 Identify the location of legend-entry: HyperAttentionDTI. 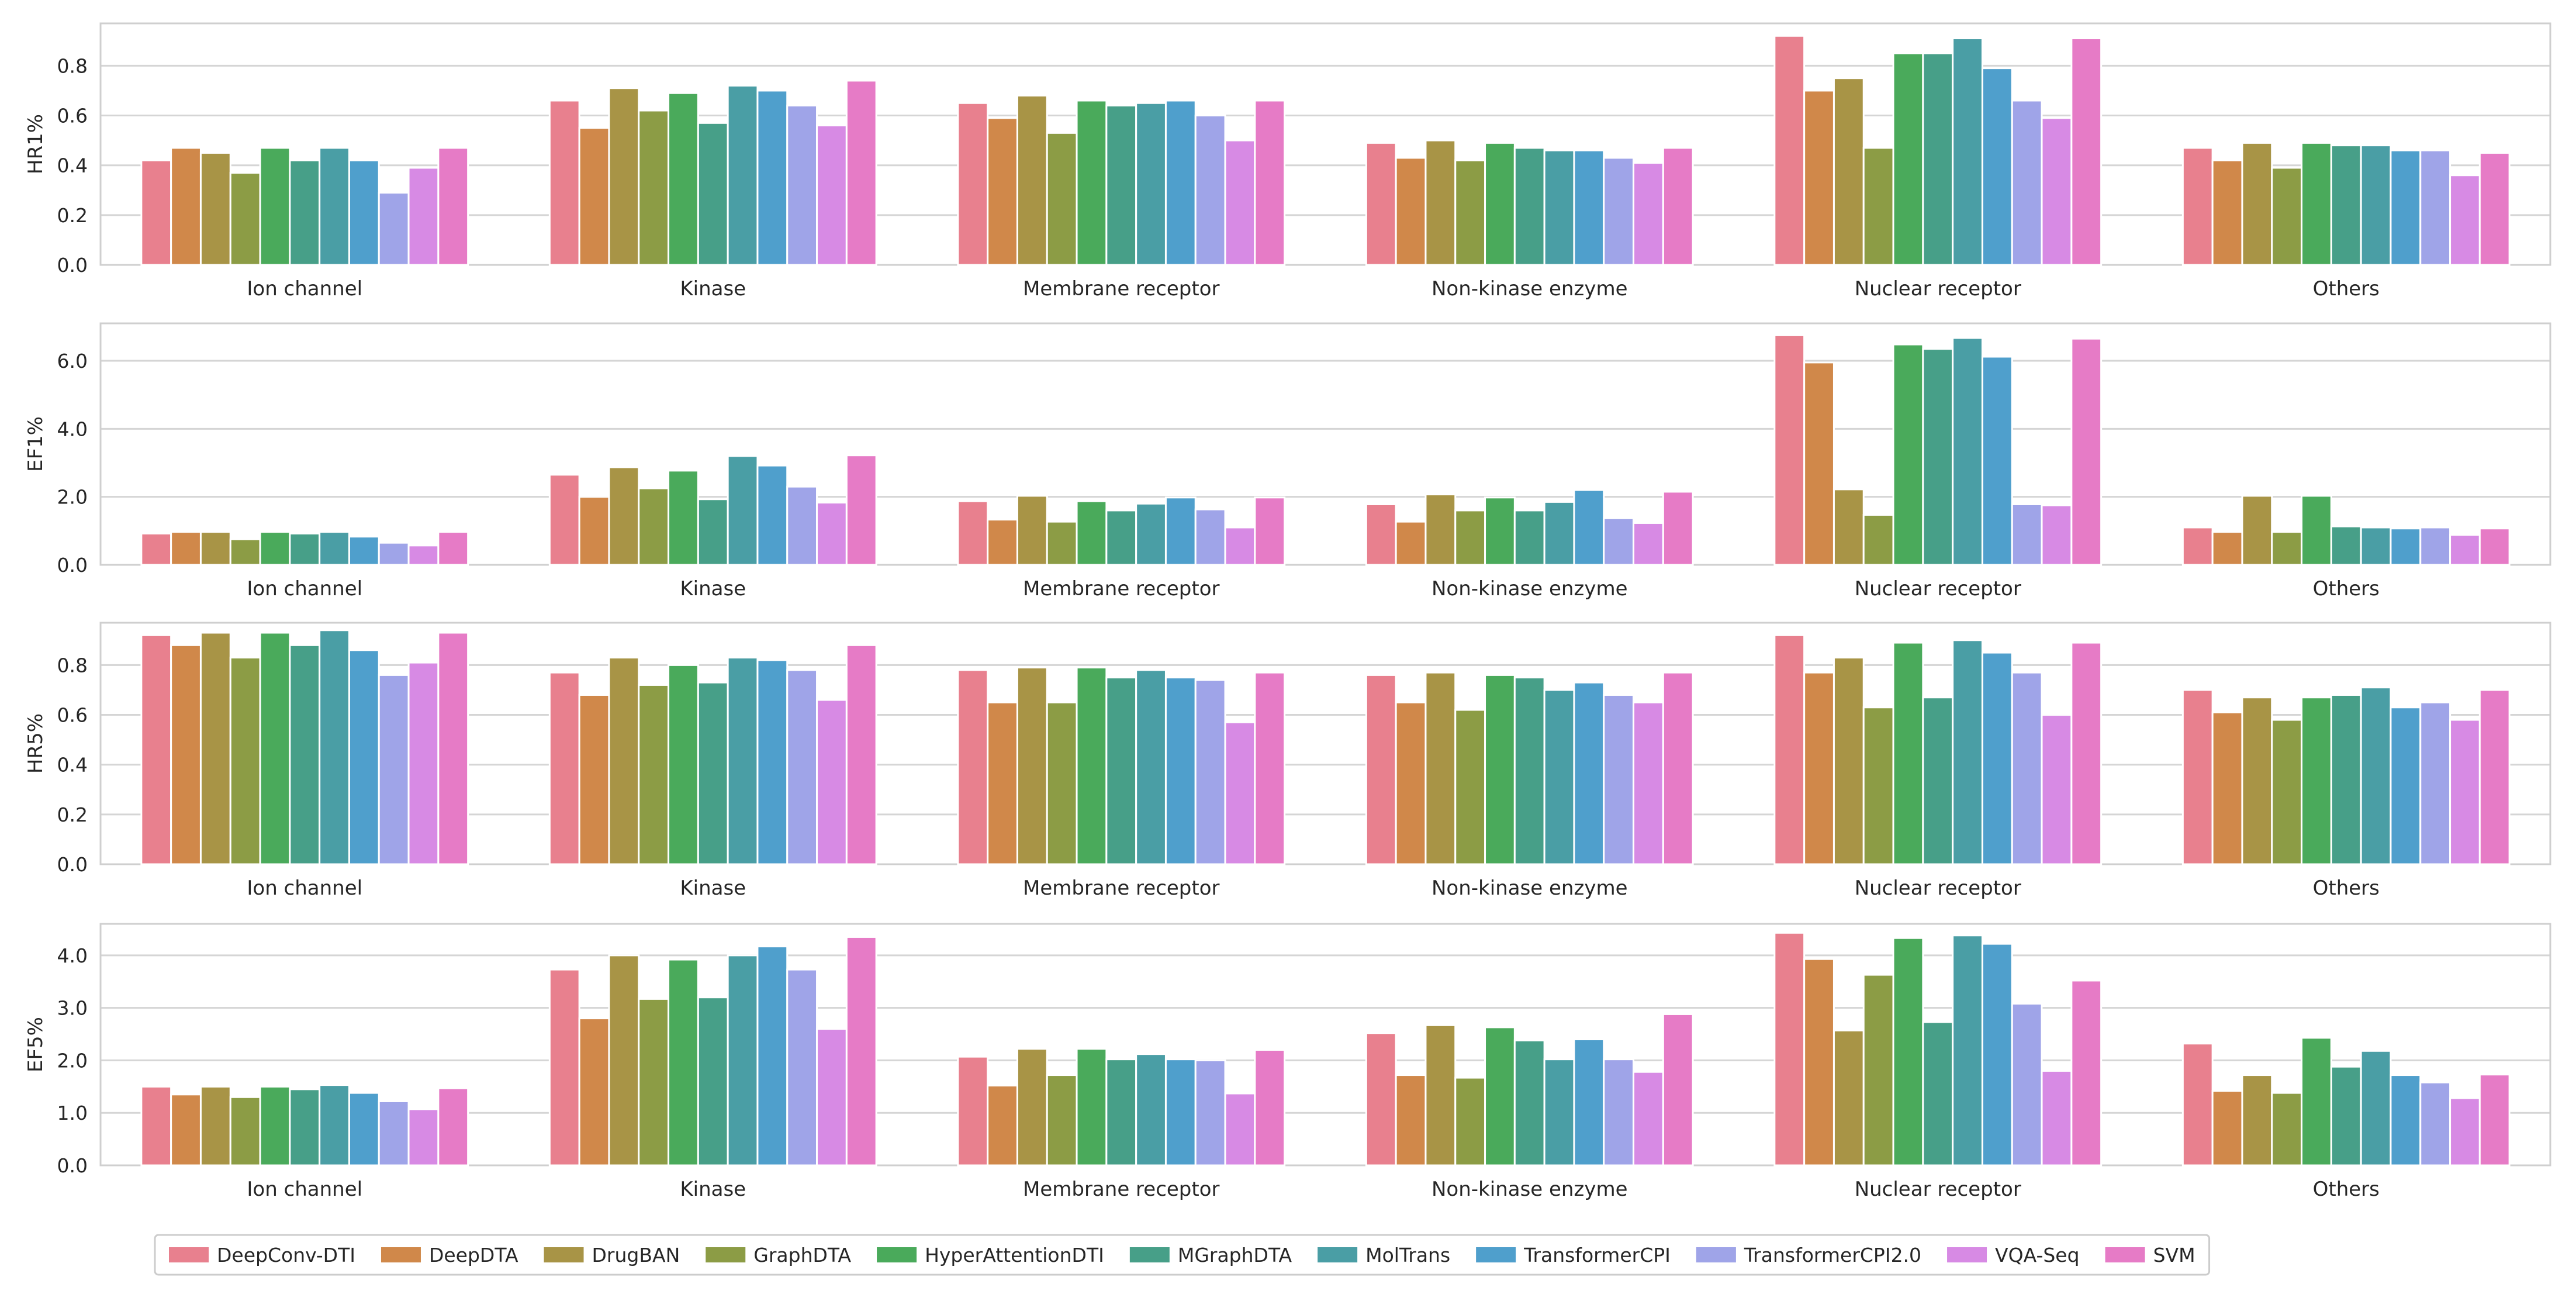
(1014, 1255).